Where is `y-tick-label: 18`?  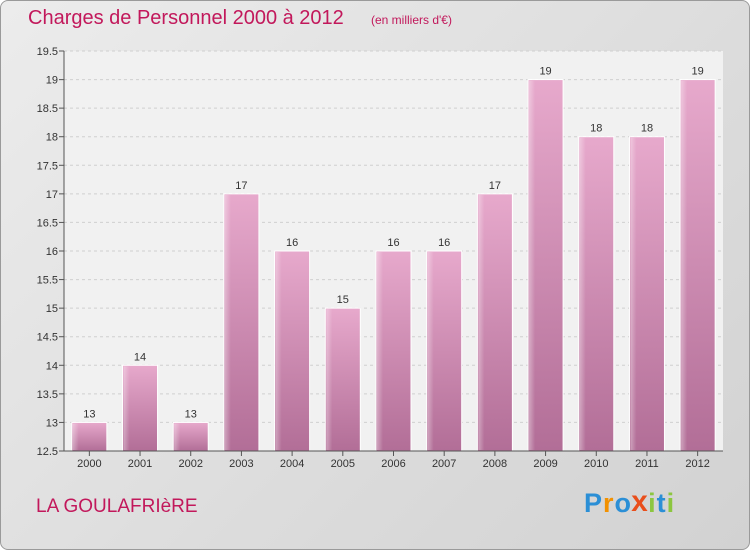 y-tick-label: 18 is located at coordinates (52, 138).